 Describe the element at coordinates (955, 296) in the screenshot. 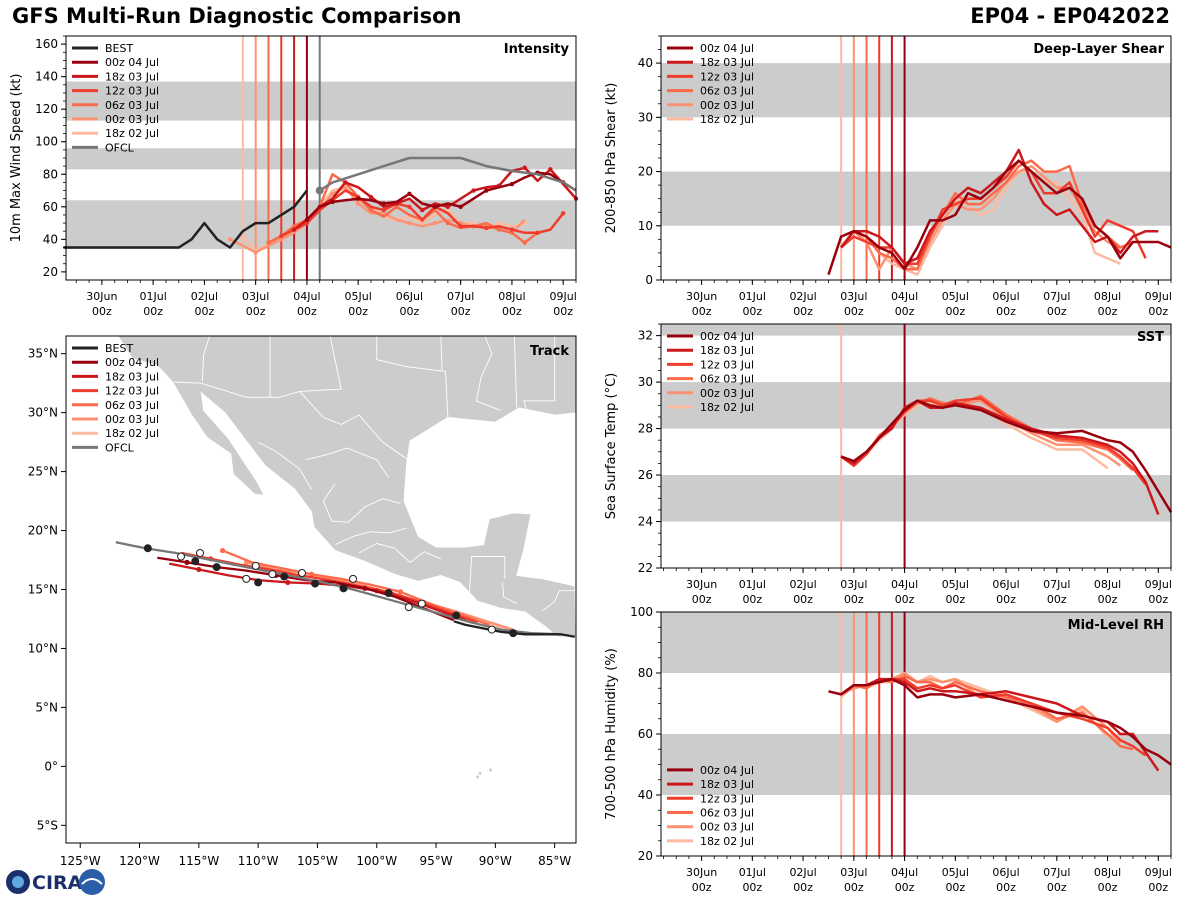

I see `shear-xtick-day: 05Jul` at that location.